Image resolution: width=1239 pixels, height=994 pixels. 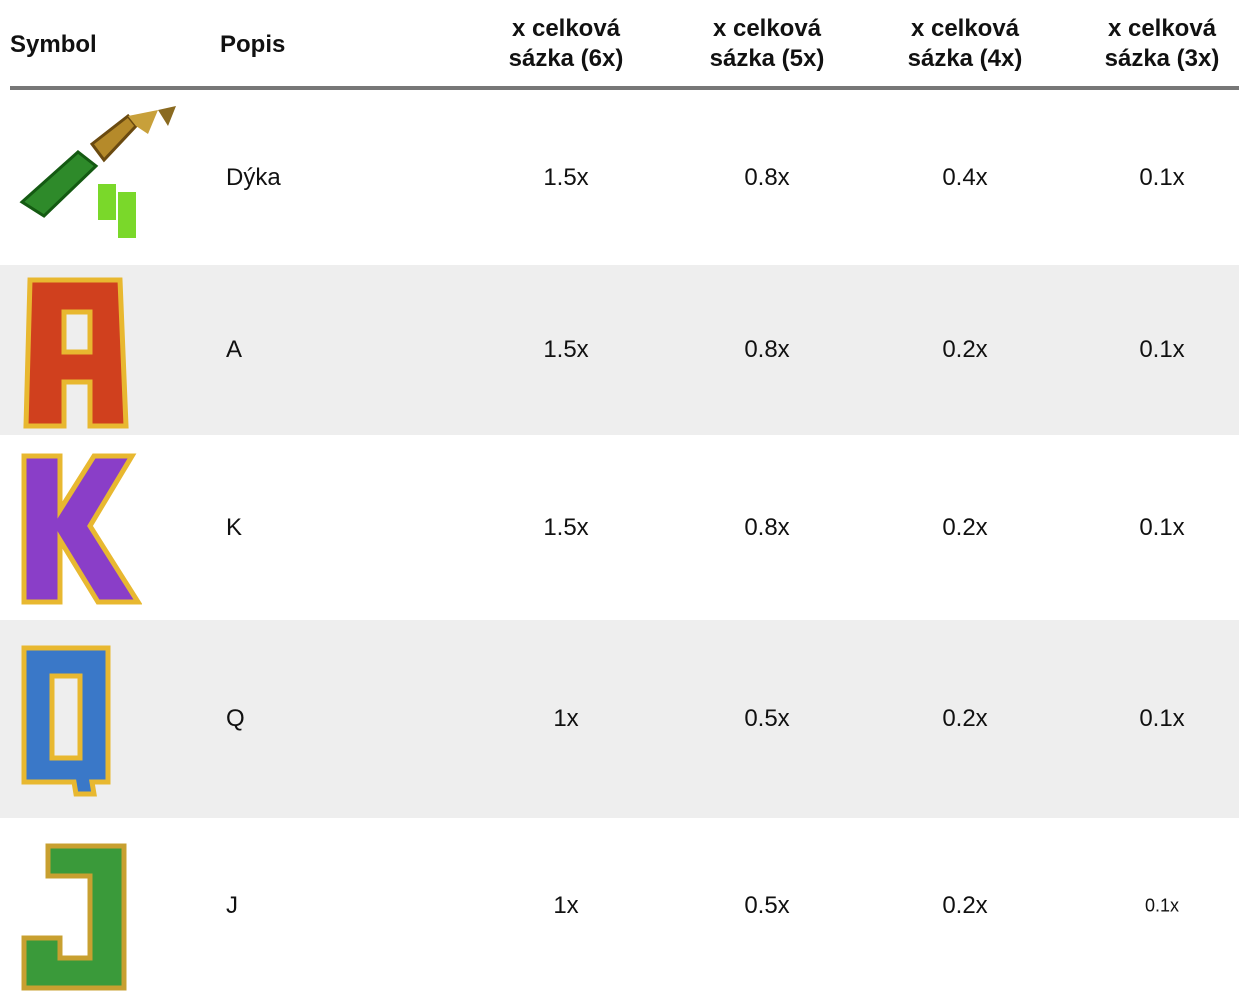 I want to click on description-cell: Q, so click(x=235, y=718).